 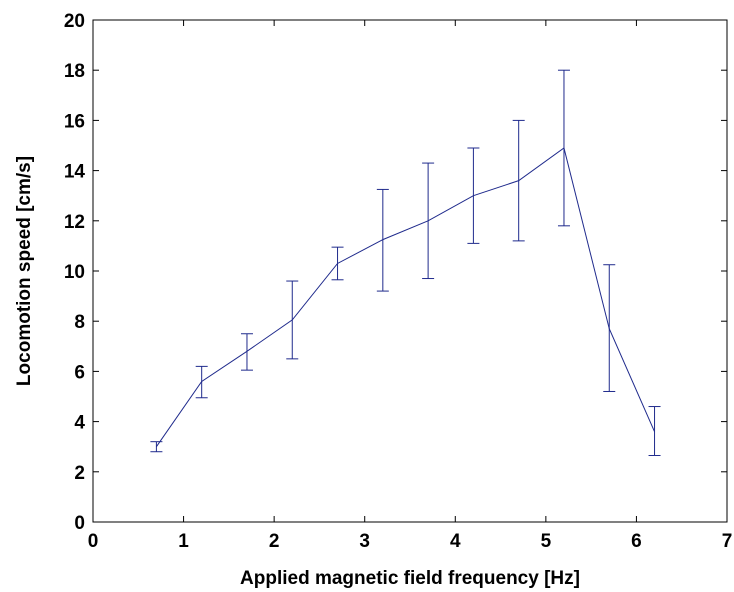 I want to click on y-tick-label: 16, so click(x=74, y=121).